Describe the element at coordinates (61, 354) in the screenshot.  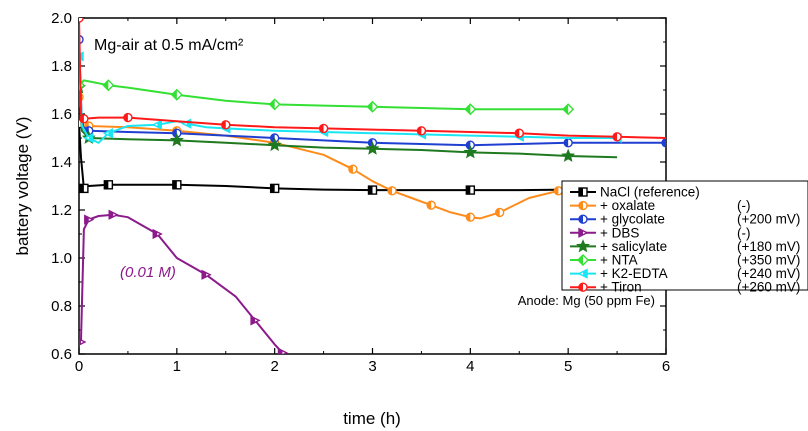
I see `y-tick-label: 0.6` at that location.